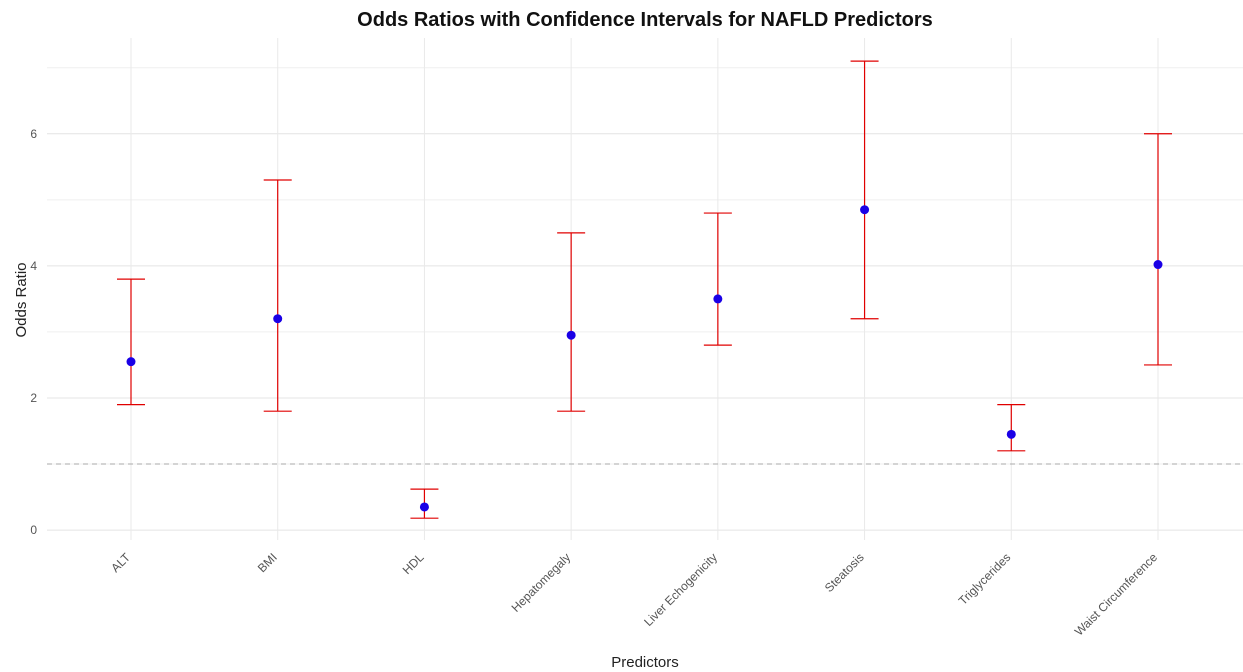  What do you see at coordinates (33, 398) in the screenshot?
I see `y-tick-label: 2` at bounding box center [33, 398].